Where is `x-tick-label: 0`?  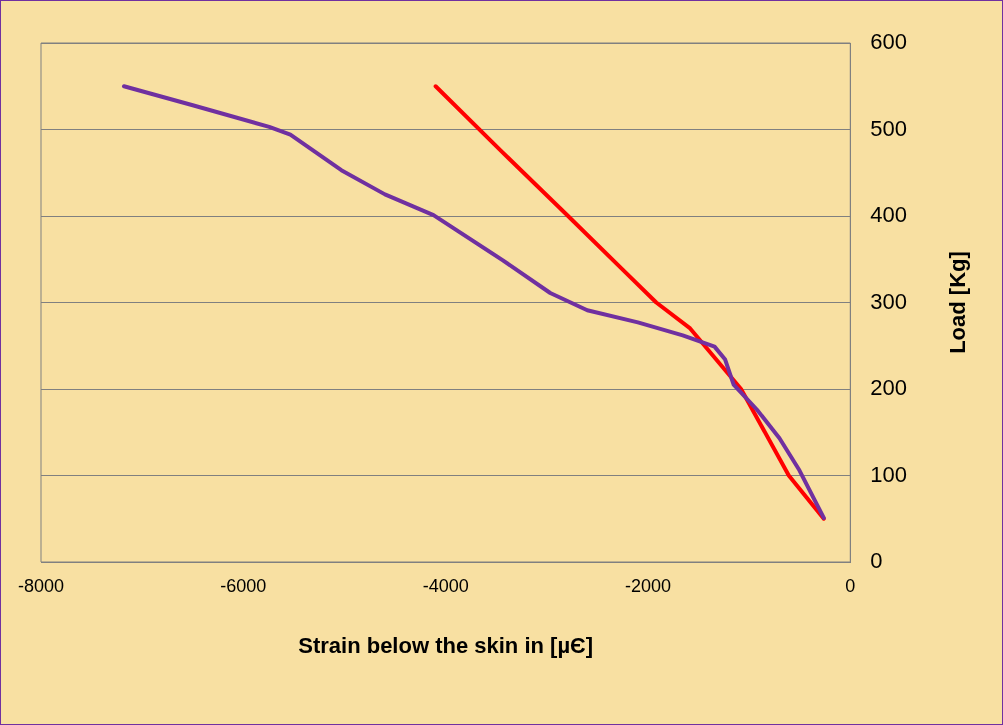
x-tick-label: 0 is located at coordinates (850, 585).